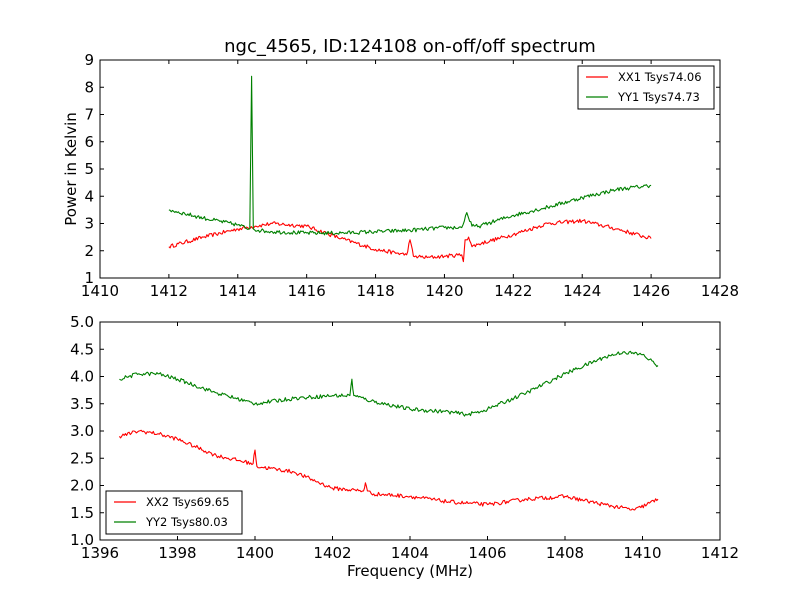 This screenshot has height=600, width=800. I want to click on y-axis-label: Power in Kelvin, so click(71, 169).